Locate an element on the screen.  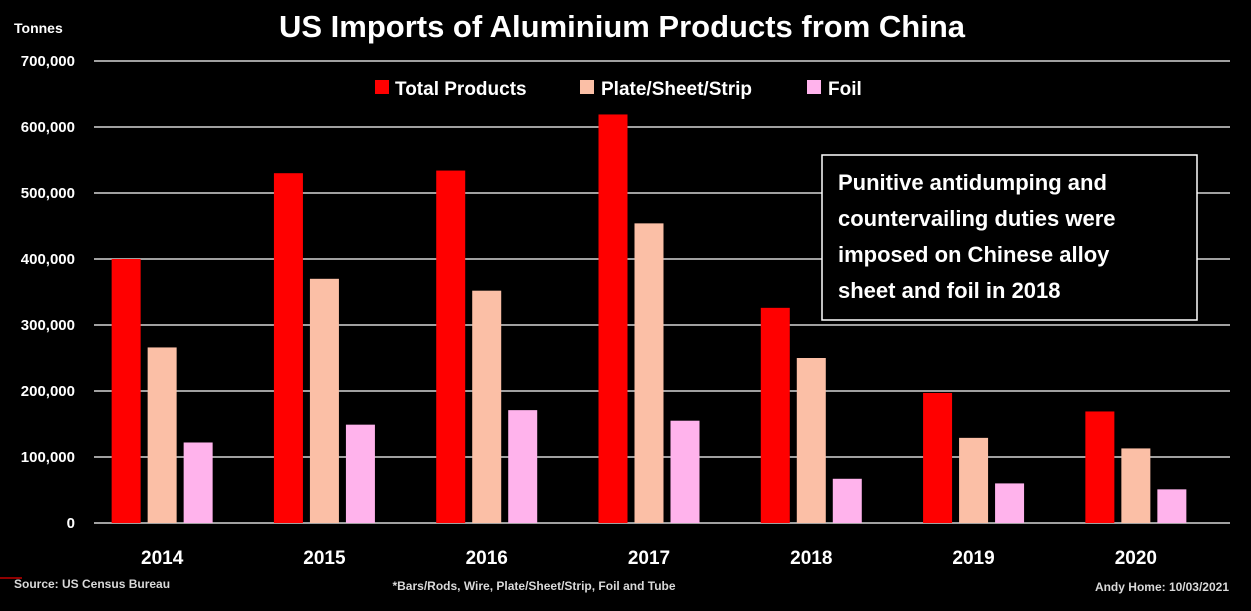
bar-plate-sheet-strip-2020 is located at coordinates (1136, 485).